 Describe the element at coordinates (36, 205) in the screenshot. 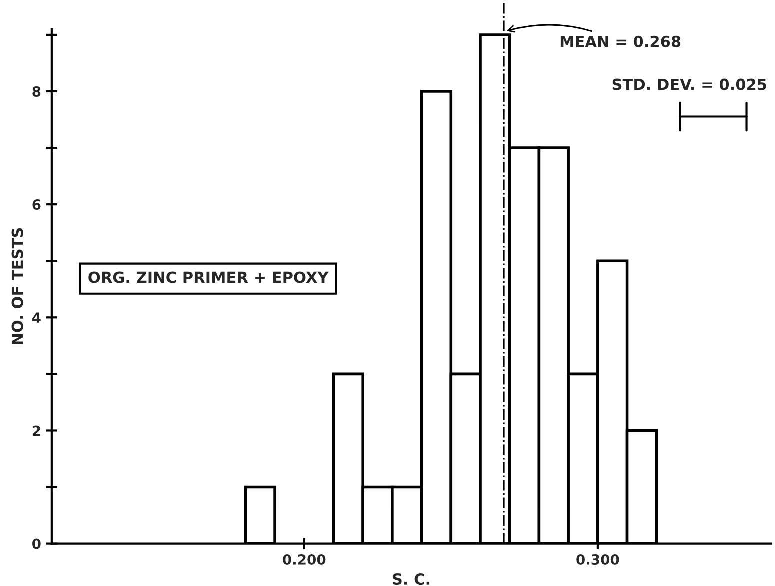

I see `y-tick-label: 6` at that location.